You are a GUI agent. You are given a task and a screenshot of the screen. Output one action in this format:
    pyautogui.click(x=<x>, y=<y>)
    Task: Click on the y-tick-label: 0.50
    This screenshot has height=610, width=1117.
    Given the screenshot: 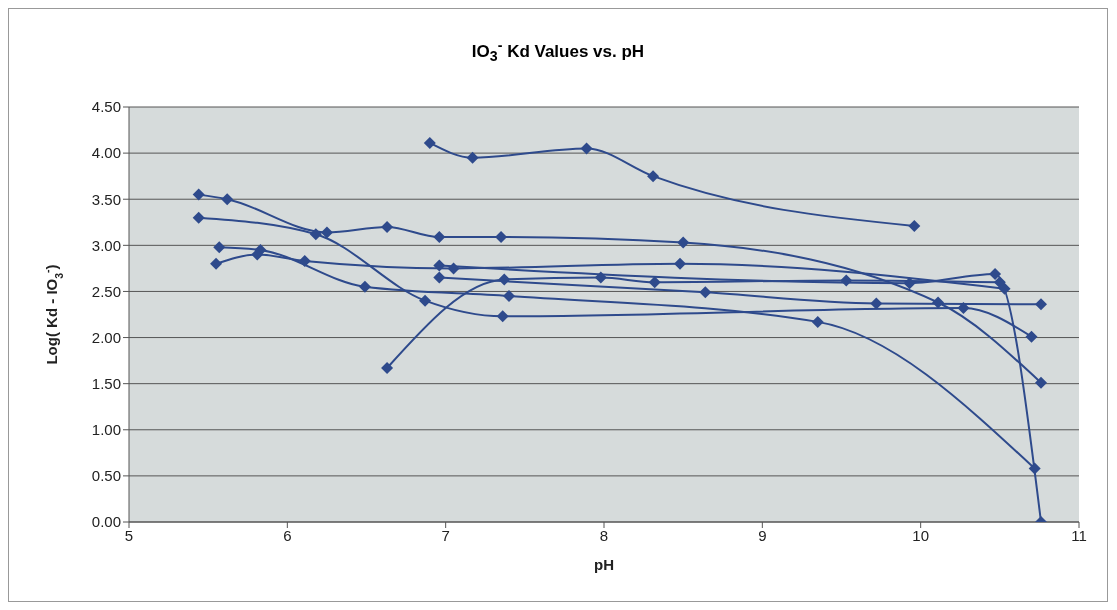 What is the action you would take?
    pyautogui.click(x=106, y=476)
    